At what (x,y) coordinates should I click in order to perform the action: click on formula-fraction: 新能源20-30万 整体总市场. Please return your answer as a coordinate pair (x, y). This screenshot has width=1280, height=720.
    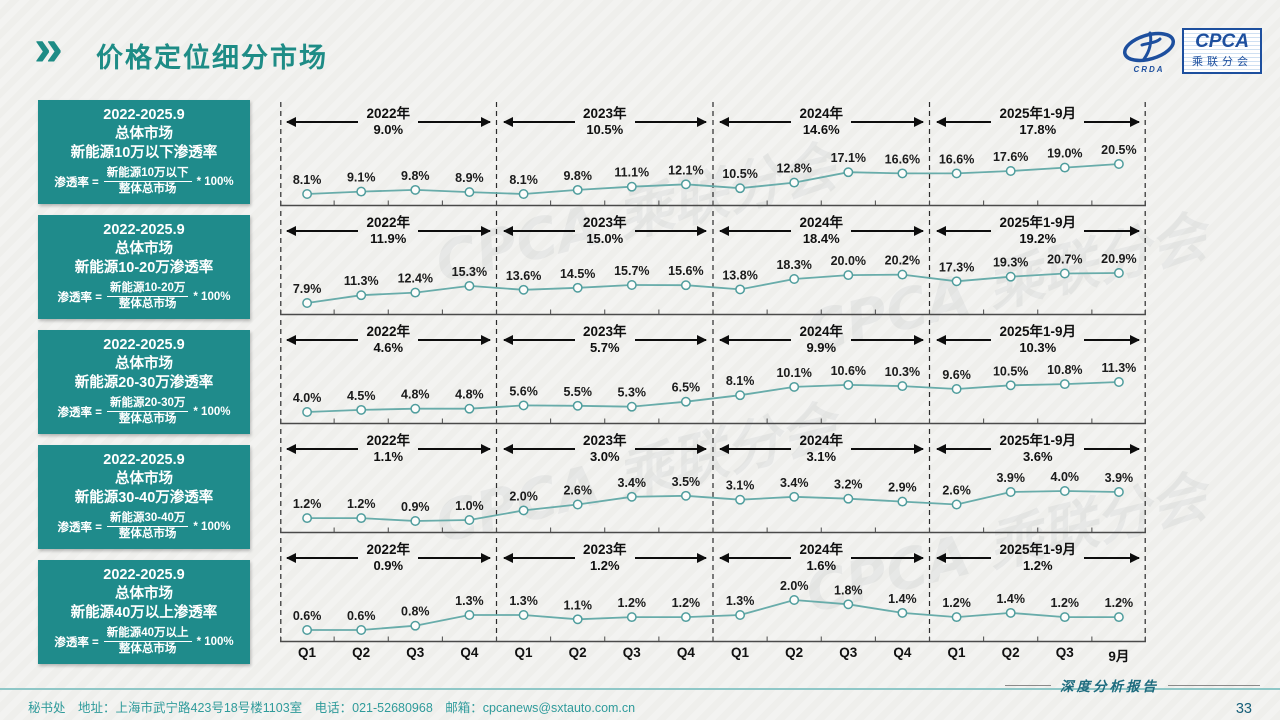
    Looking at the image, I should click on (147, 412).